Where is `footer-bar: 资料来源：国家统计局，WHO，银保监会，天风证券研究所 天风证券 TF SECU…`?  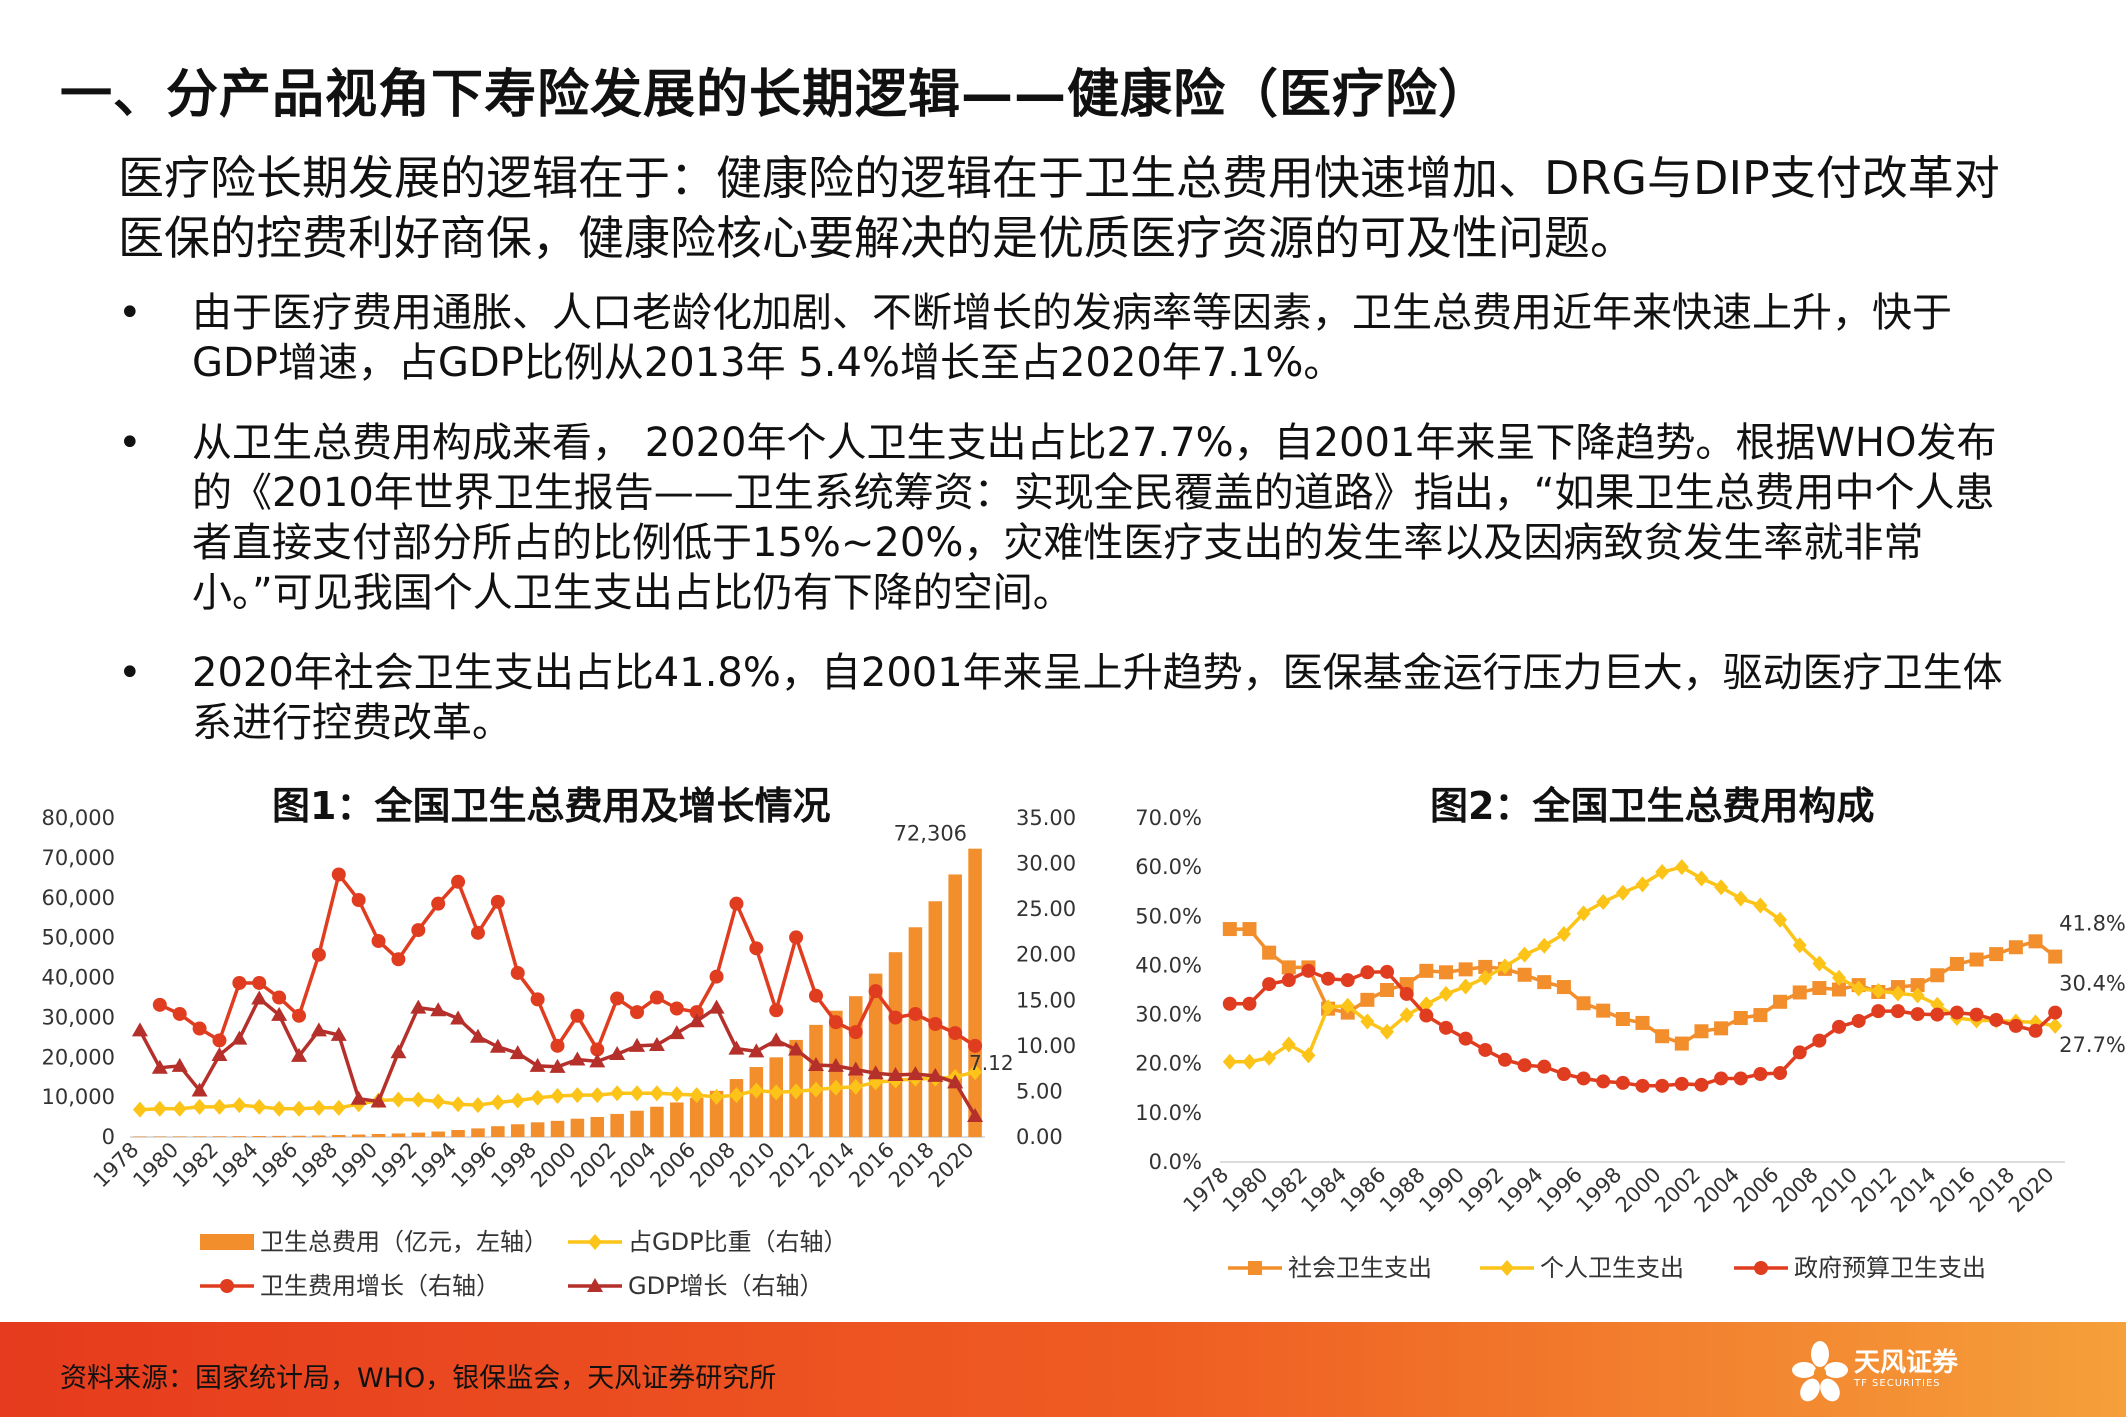
footer-bar: 资料来源：国家统计局，WHO，银保监会，天风证券研究所 天风证券 TF SECU… is located at coordinates (1063, 1369).